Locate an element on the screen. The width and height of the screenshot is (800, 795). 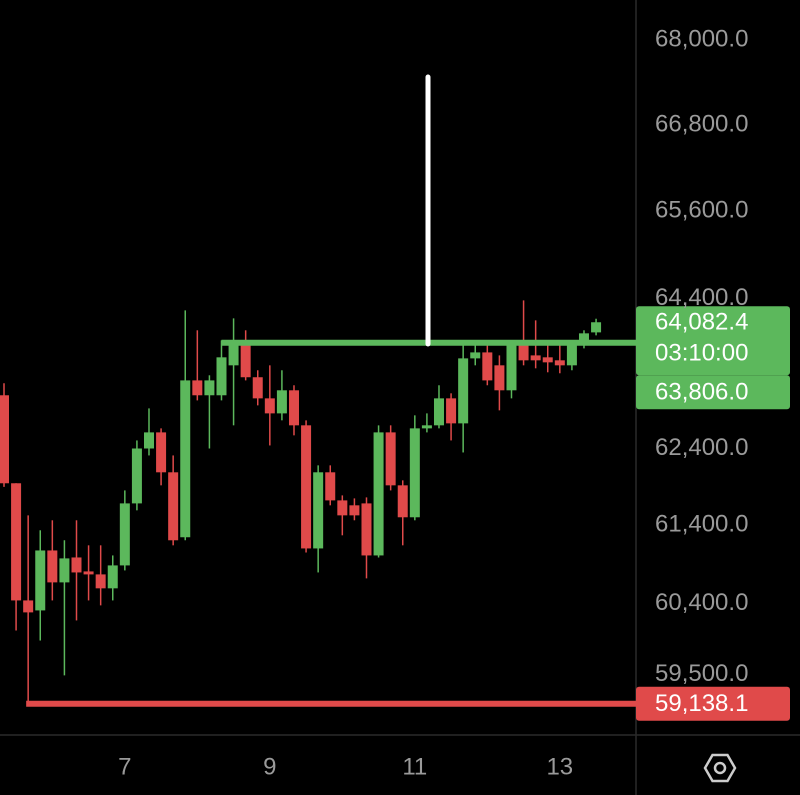
current-price-label: 64,082.4 is located at coordinates (701, 322).